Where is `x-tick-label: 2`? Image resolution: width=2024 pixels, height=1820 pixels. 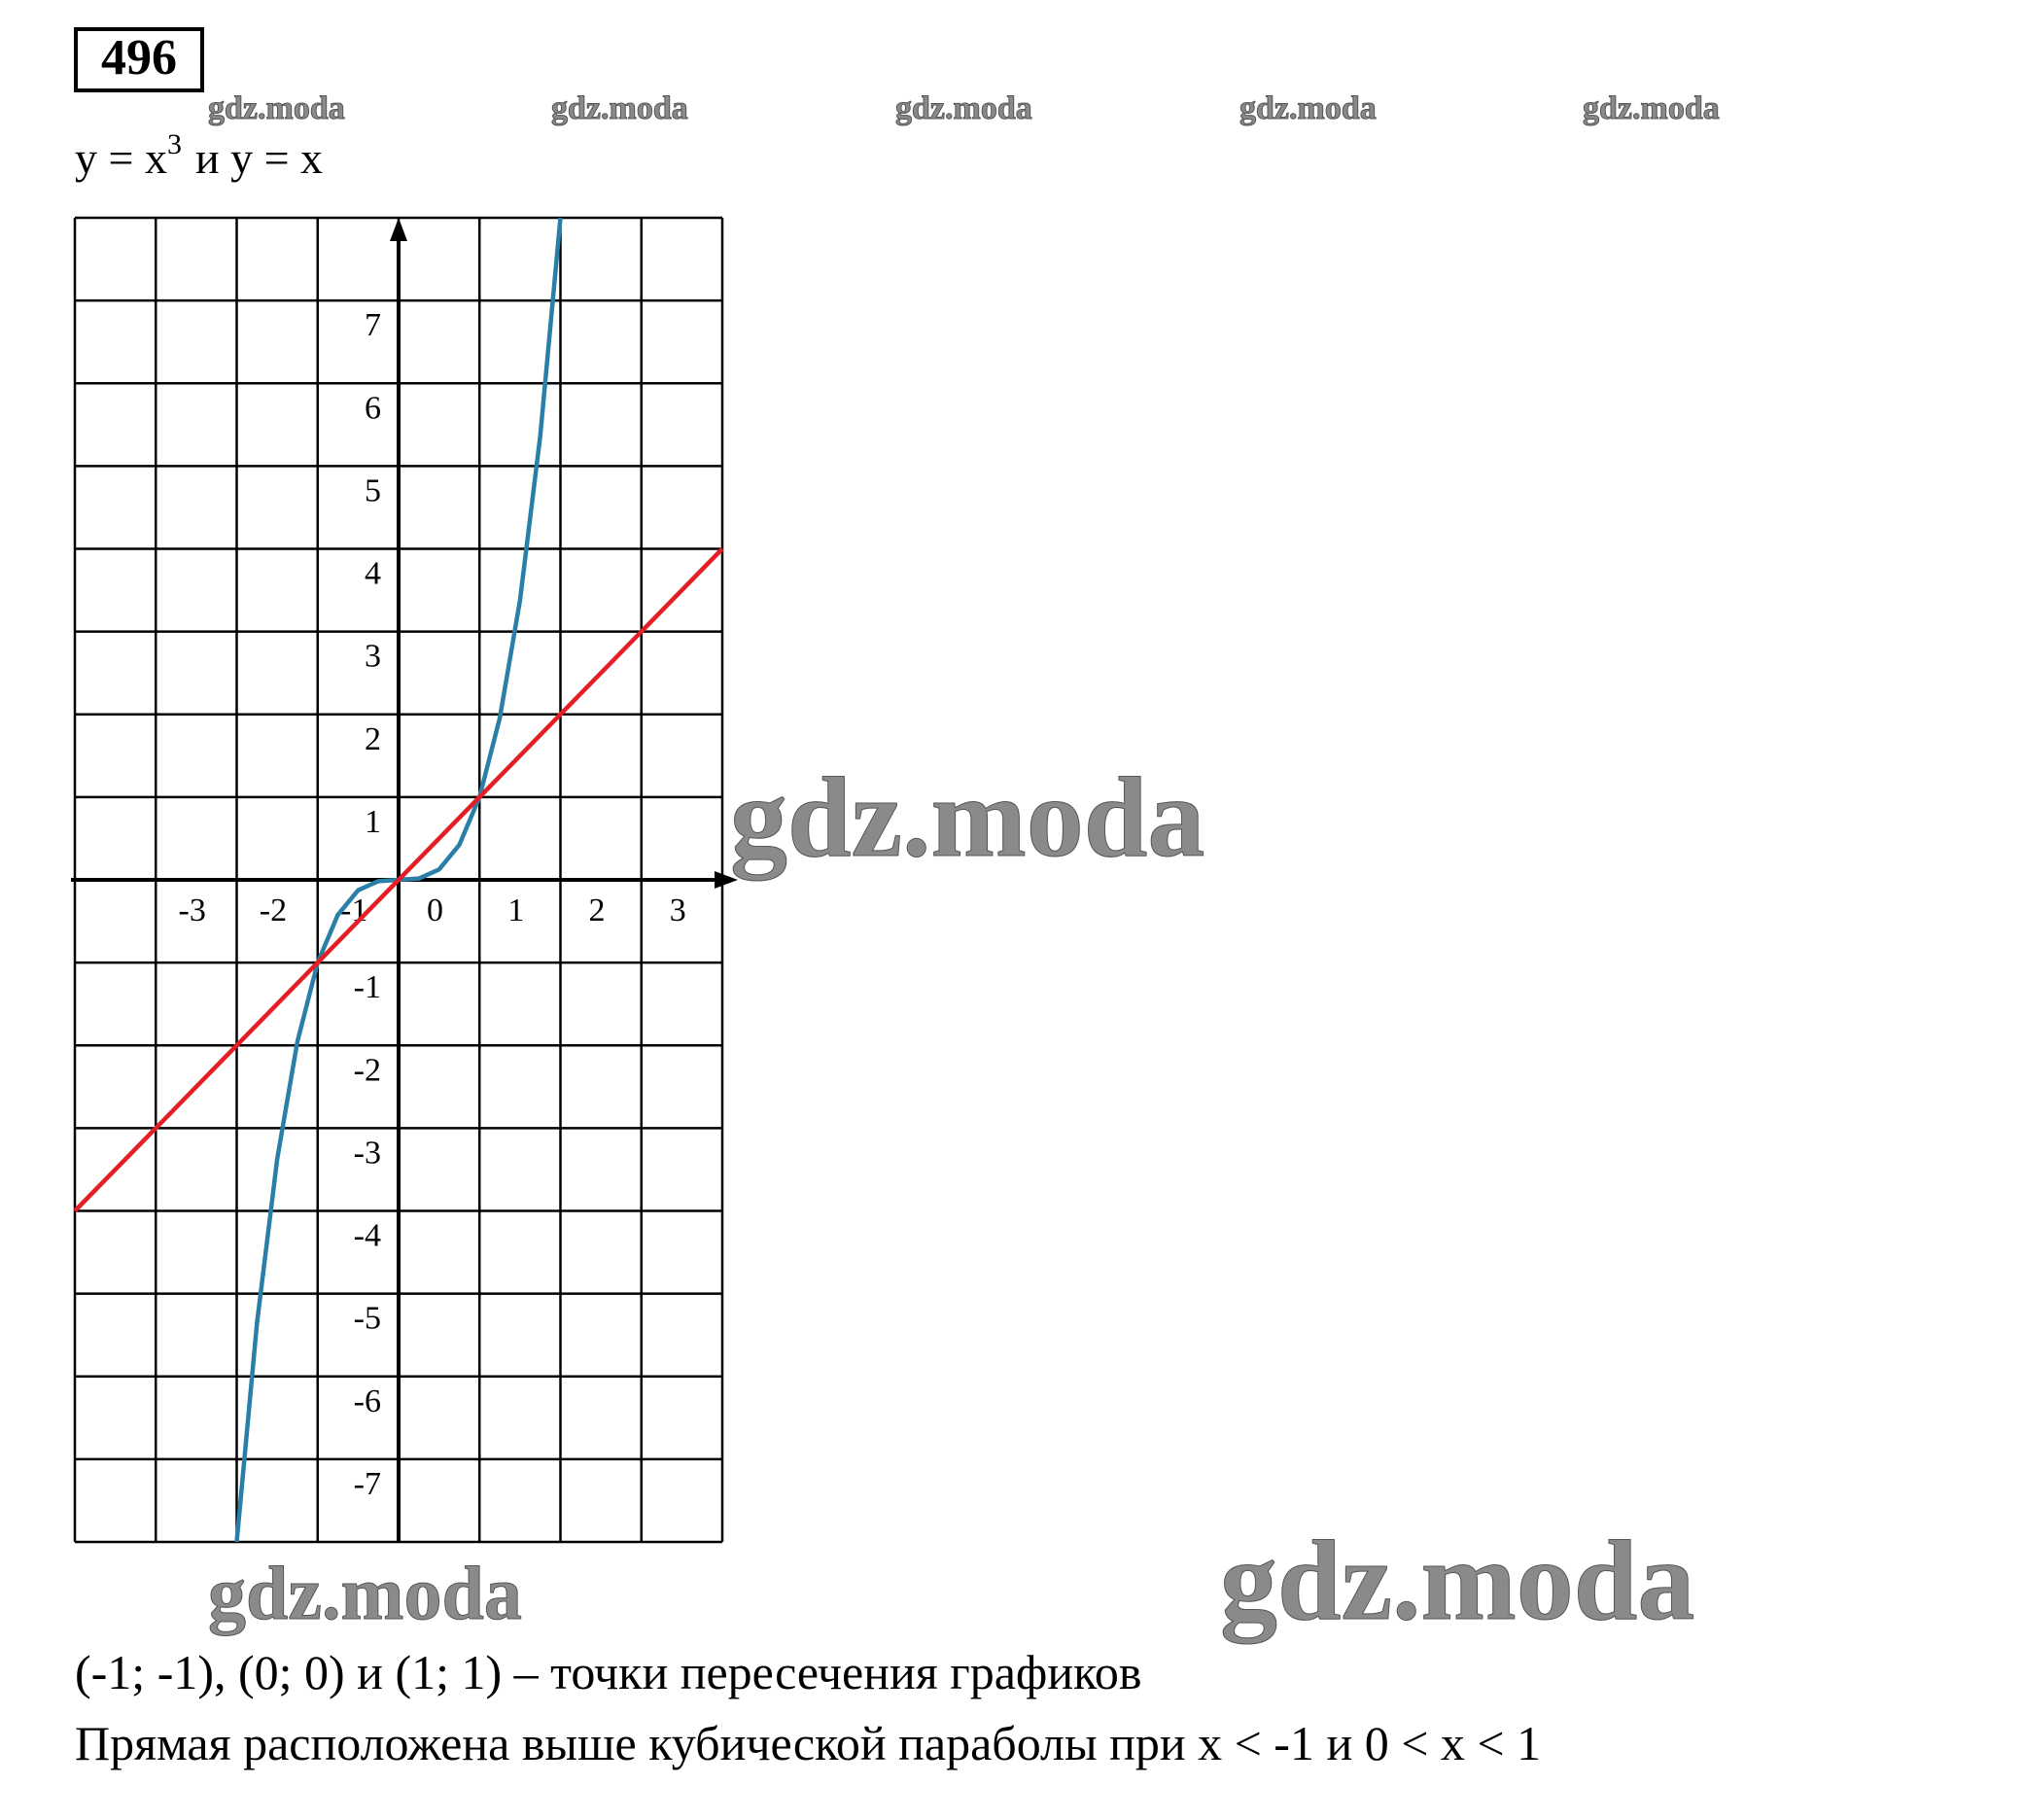
x-tick-label: 2 is located at coordinates (596, 910).